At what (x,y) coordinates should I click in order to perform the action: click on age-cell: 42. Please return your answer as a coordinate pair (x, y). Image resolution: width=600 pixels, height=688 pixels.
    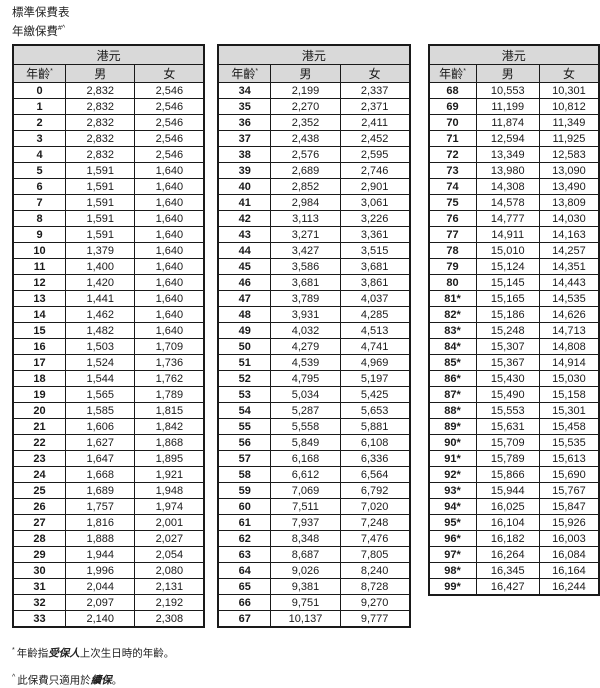
    Looking at the image, I should click on (244, 219).